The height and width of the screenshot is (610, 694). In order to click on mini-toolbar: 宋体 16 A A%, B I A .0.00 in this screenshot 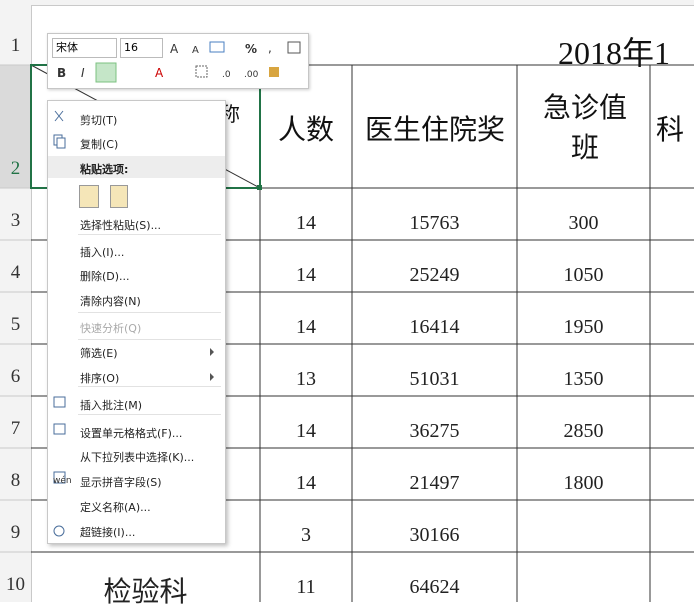, I will do `click(178, 61)`.